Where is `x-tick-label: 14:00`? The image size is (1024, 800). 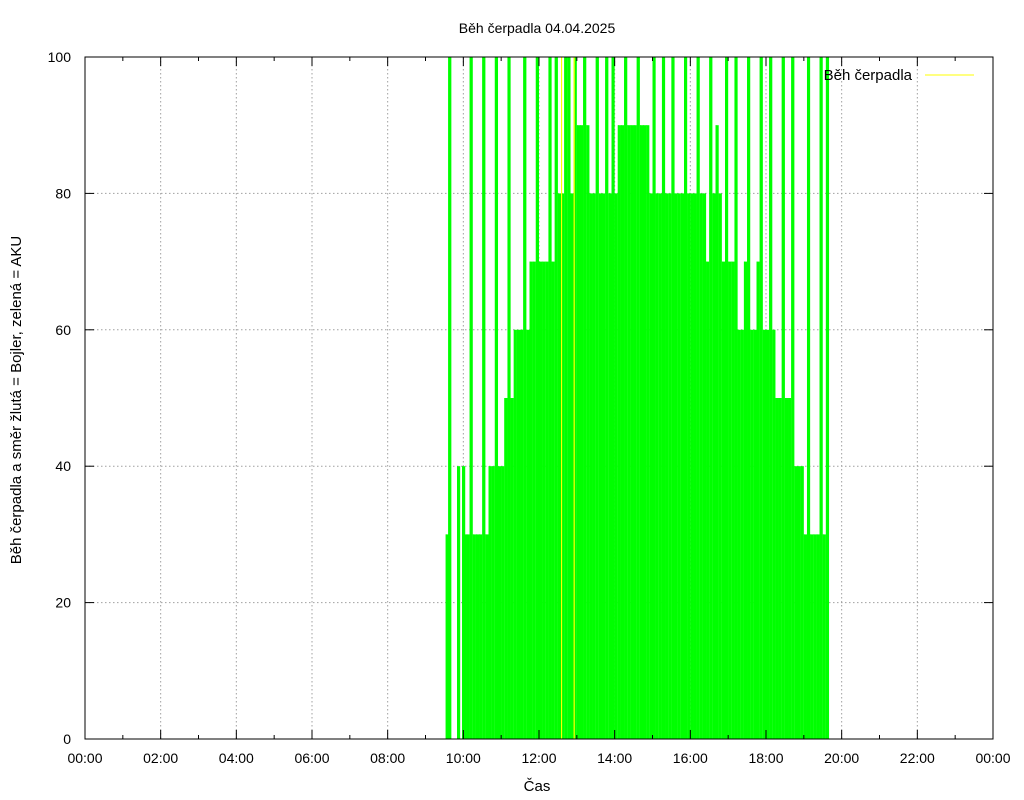
x-tick-label: 14:00 is located at coordinates (614, 758).